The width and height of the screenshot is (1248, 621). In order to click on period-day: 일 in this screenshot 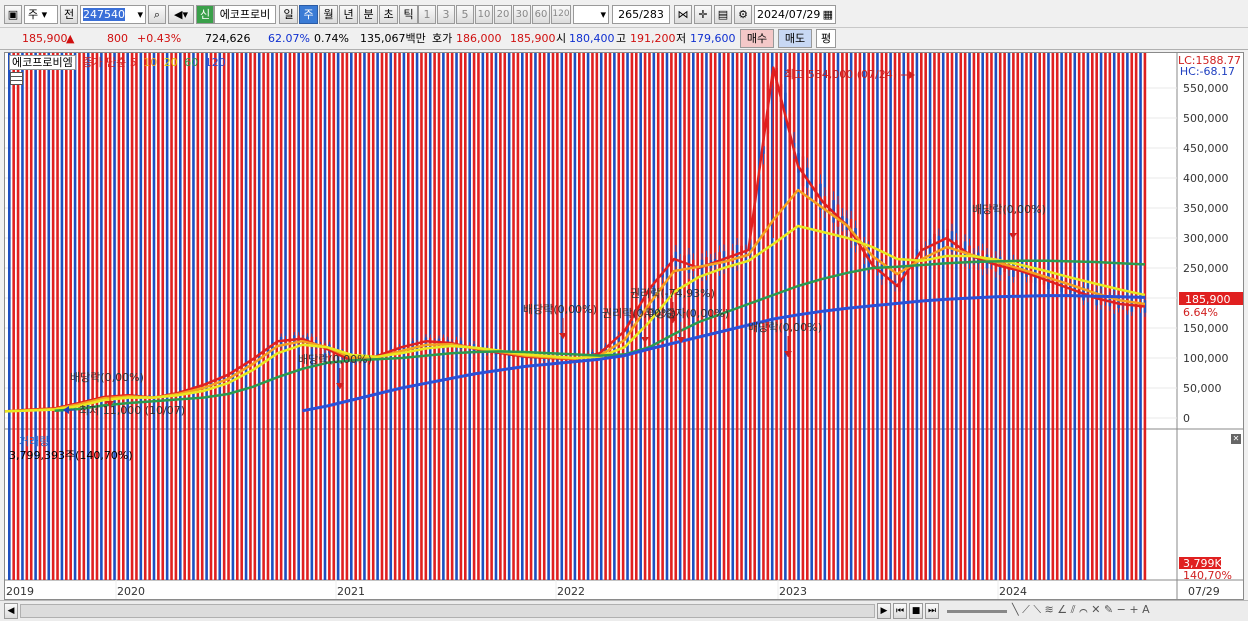, I will do `click(288, 14)`.